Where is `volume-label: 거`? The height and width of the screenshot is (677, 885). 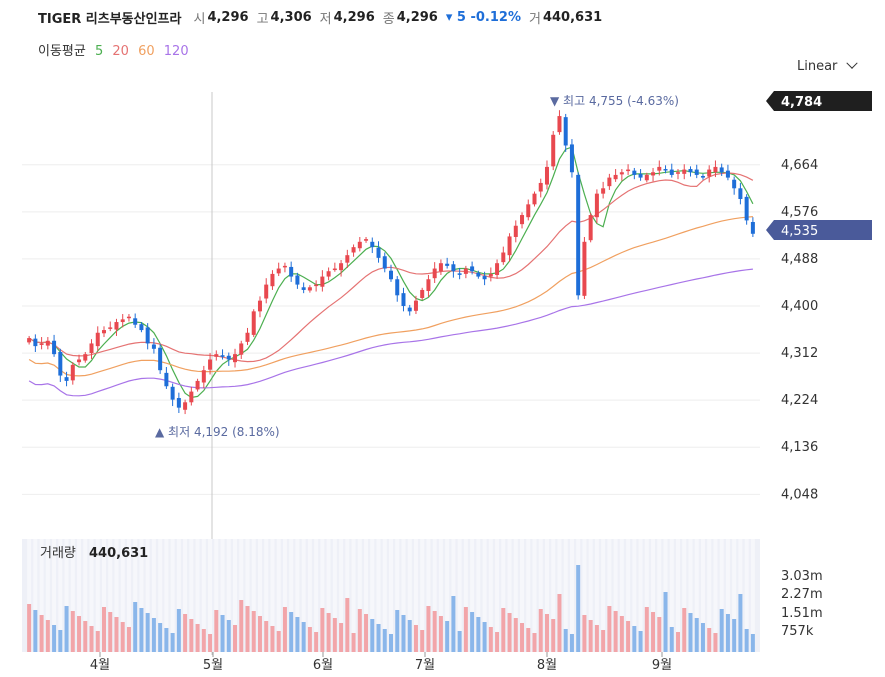 volume-label: 거 is located at coordinates (534, 19).